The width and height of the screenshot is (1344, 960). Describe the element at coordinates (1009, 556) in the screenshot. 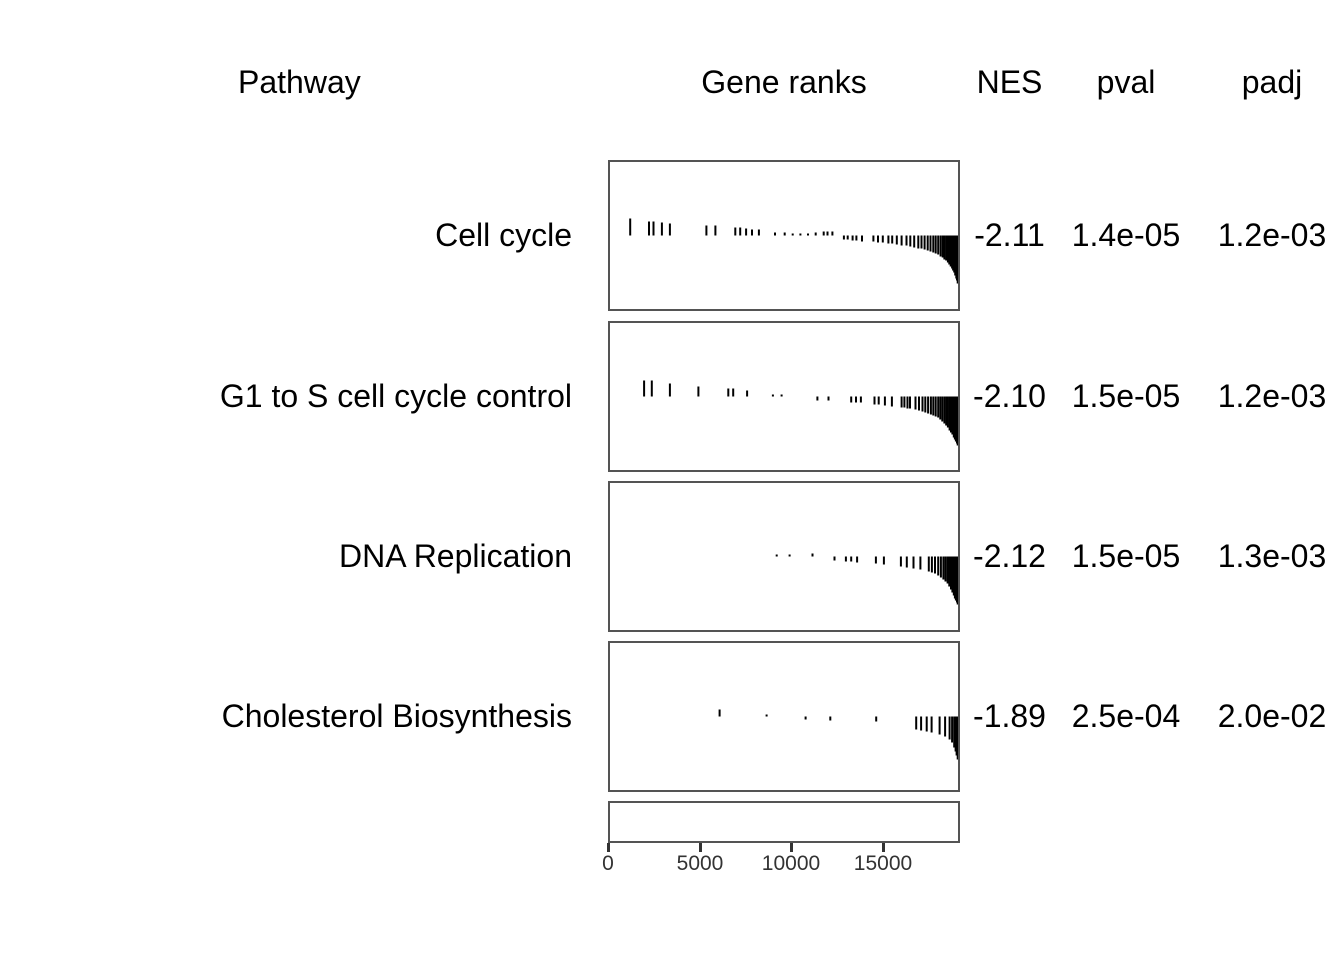

I see `nes-value: -2.12` at that location.